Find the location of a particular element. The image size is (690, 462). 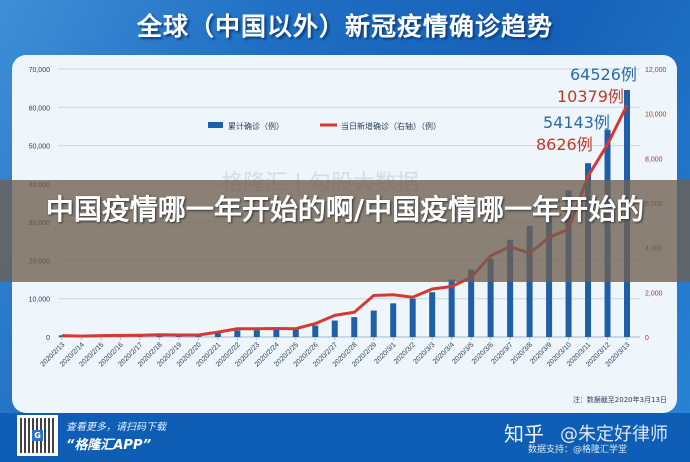

right-axis-tick: 8,000 is located at coordinates (654, 159).